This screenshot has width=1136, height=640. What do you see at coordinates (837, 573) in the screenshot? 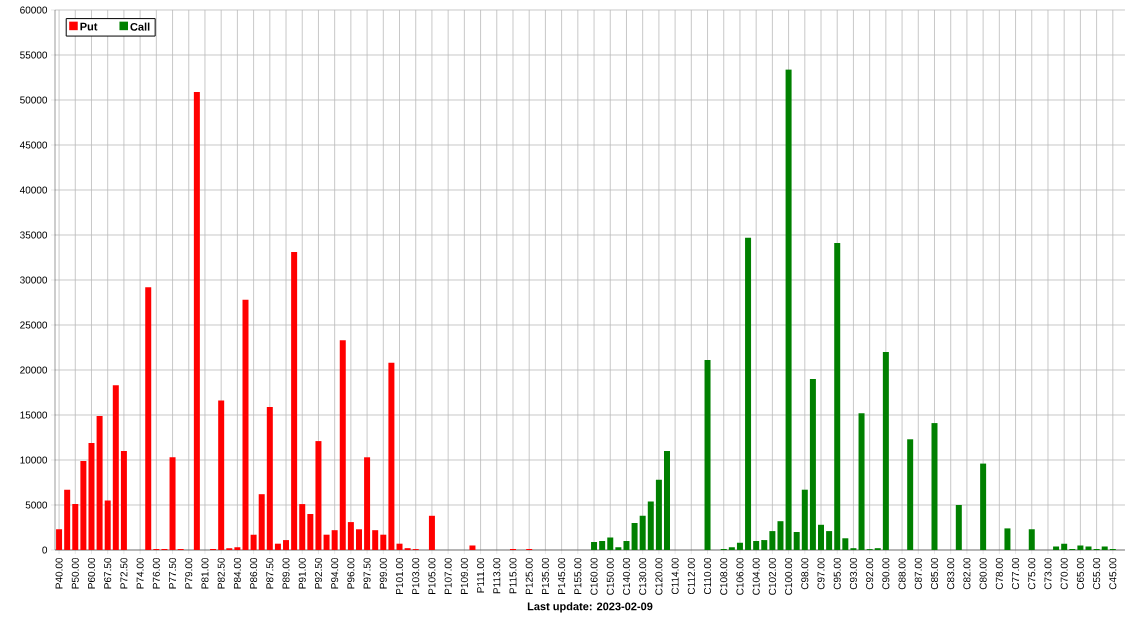
I see `x-tick-label: C95.00` at bounding box center [837, 573].